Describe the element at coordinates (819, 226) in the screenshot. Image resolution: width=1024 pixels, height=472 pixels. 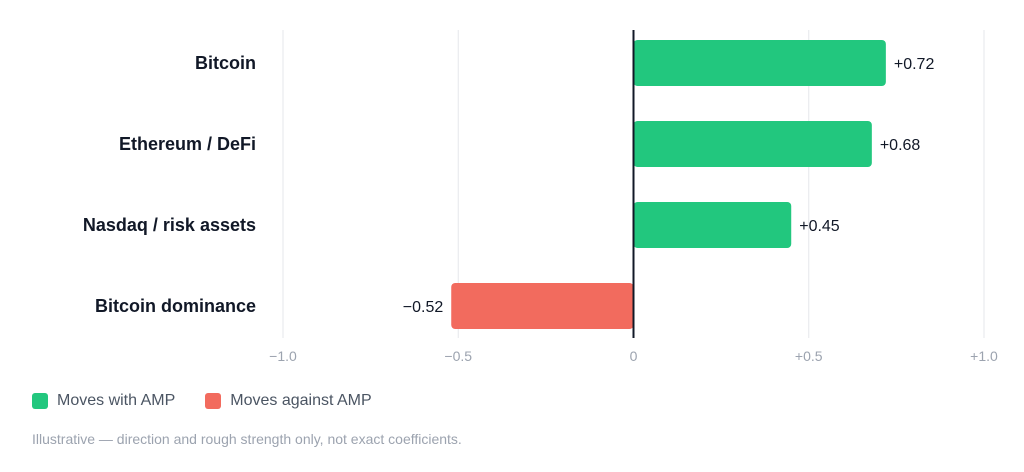
I see `value-label: +0.45` at that location.